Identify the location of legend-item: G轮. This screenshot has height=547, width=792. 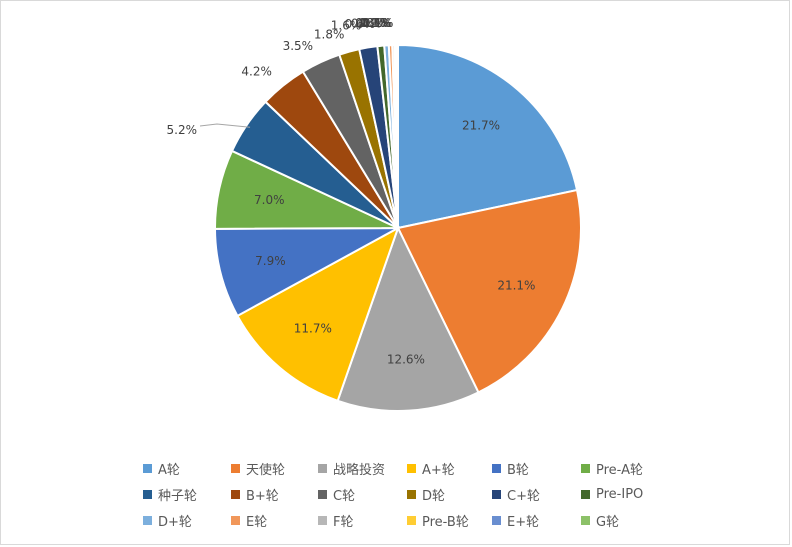
(600, 520).